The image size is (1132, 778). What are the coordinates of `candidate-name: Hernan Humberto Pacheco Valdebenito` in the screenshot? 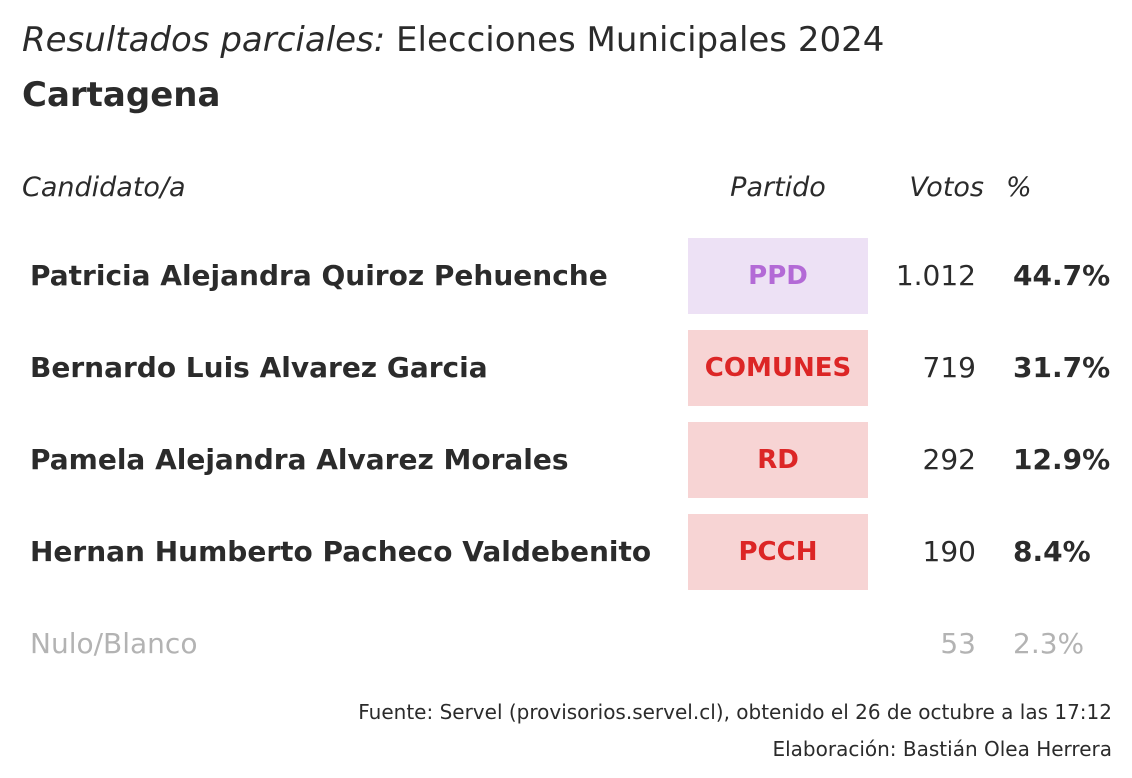 It's located at (341, 551).